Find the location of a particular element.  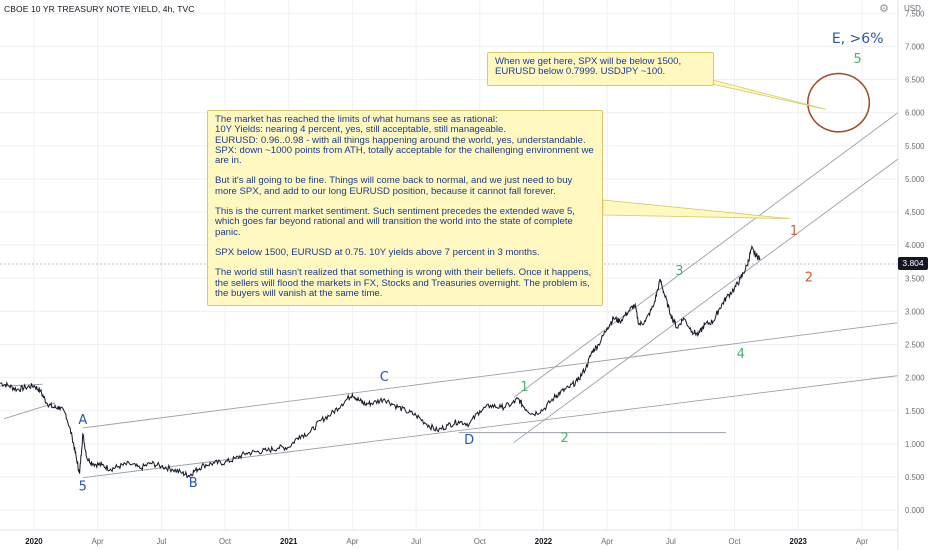

y-tick-label: 6.500 is located at coordinates (915, 80).